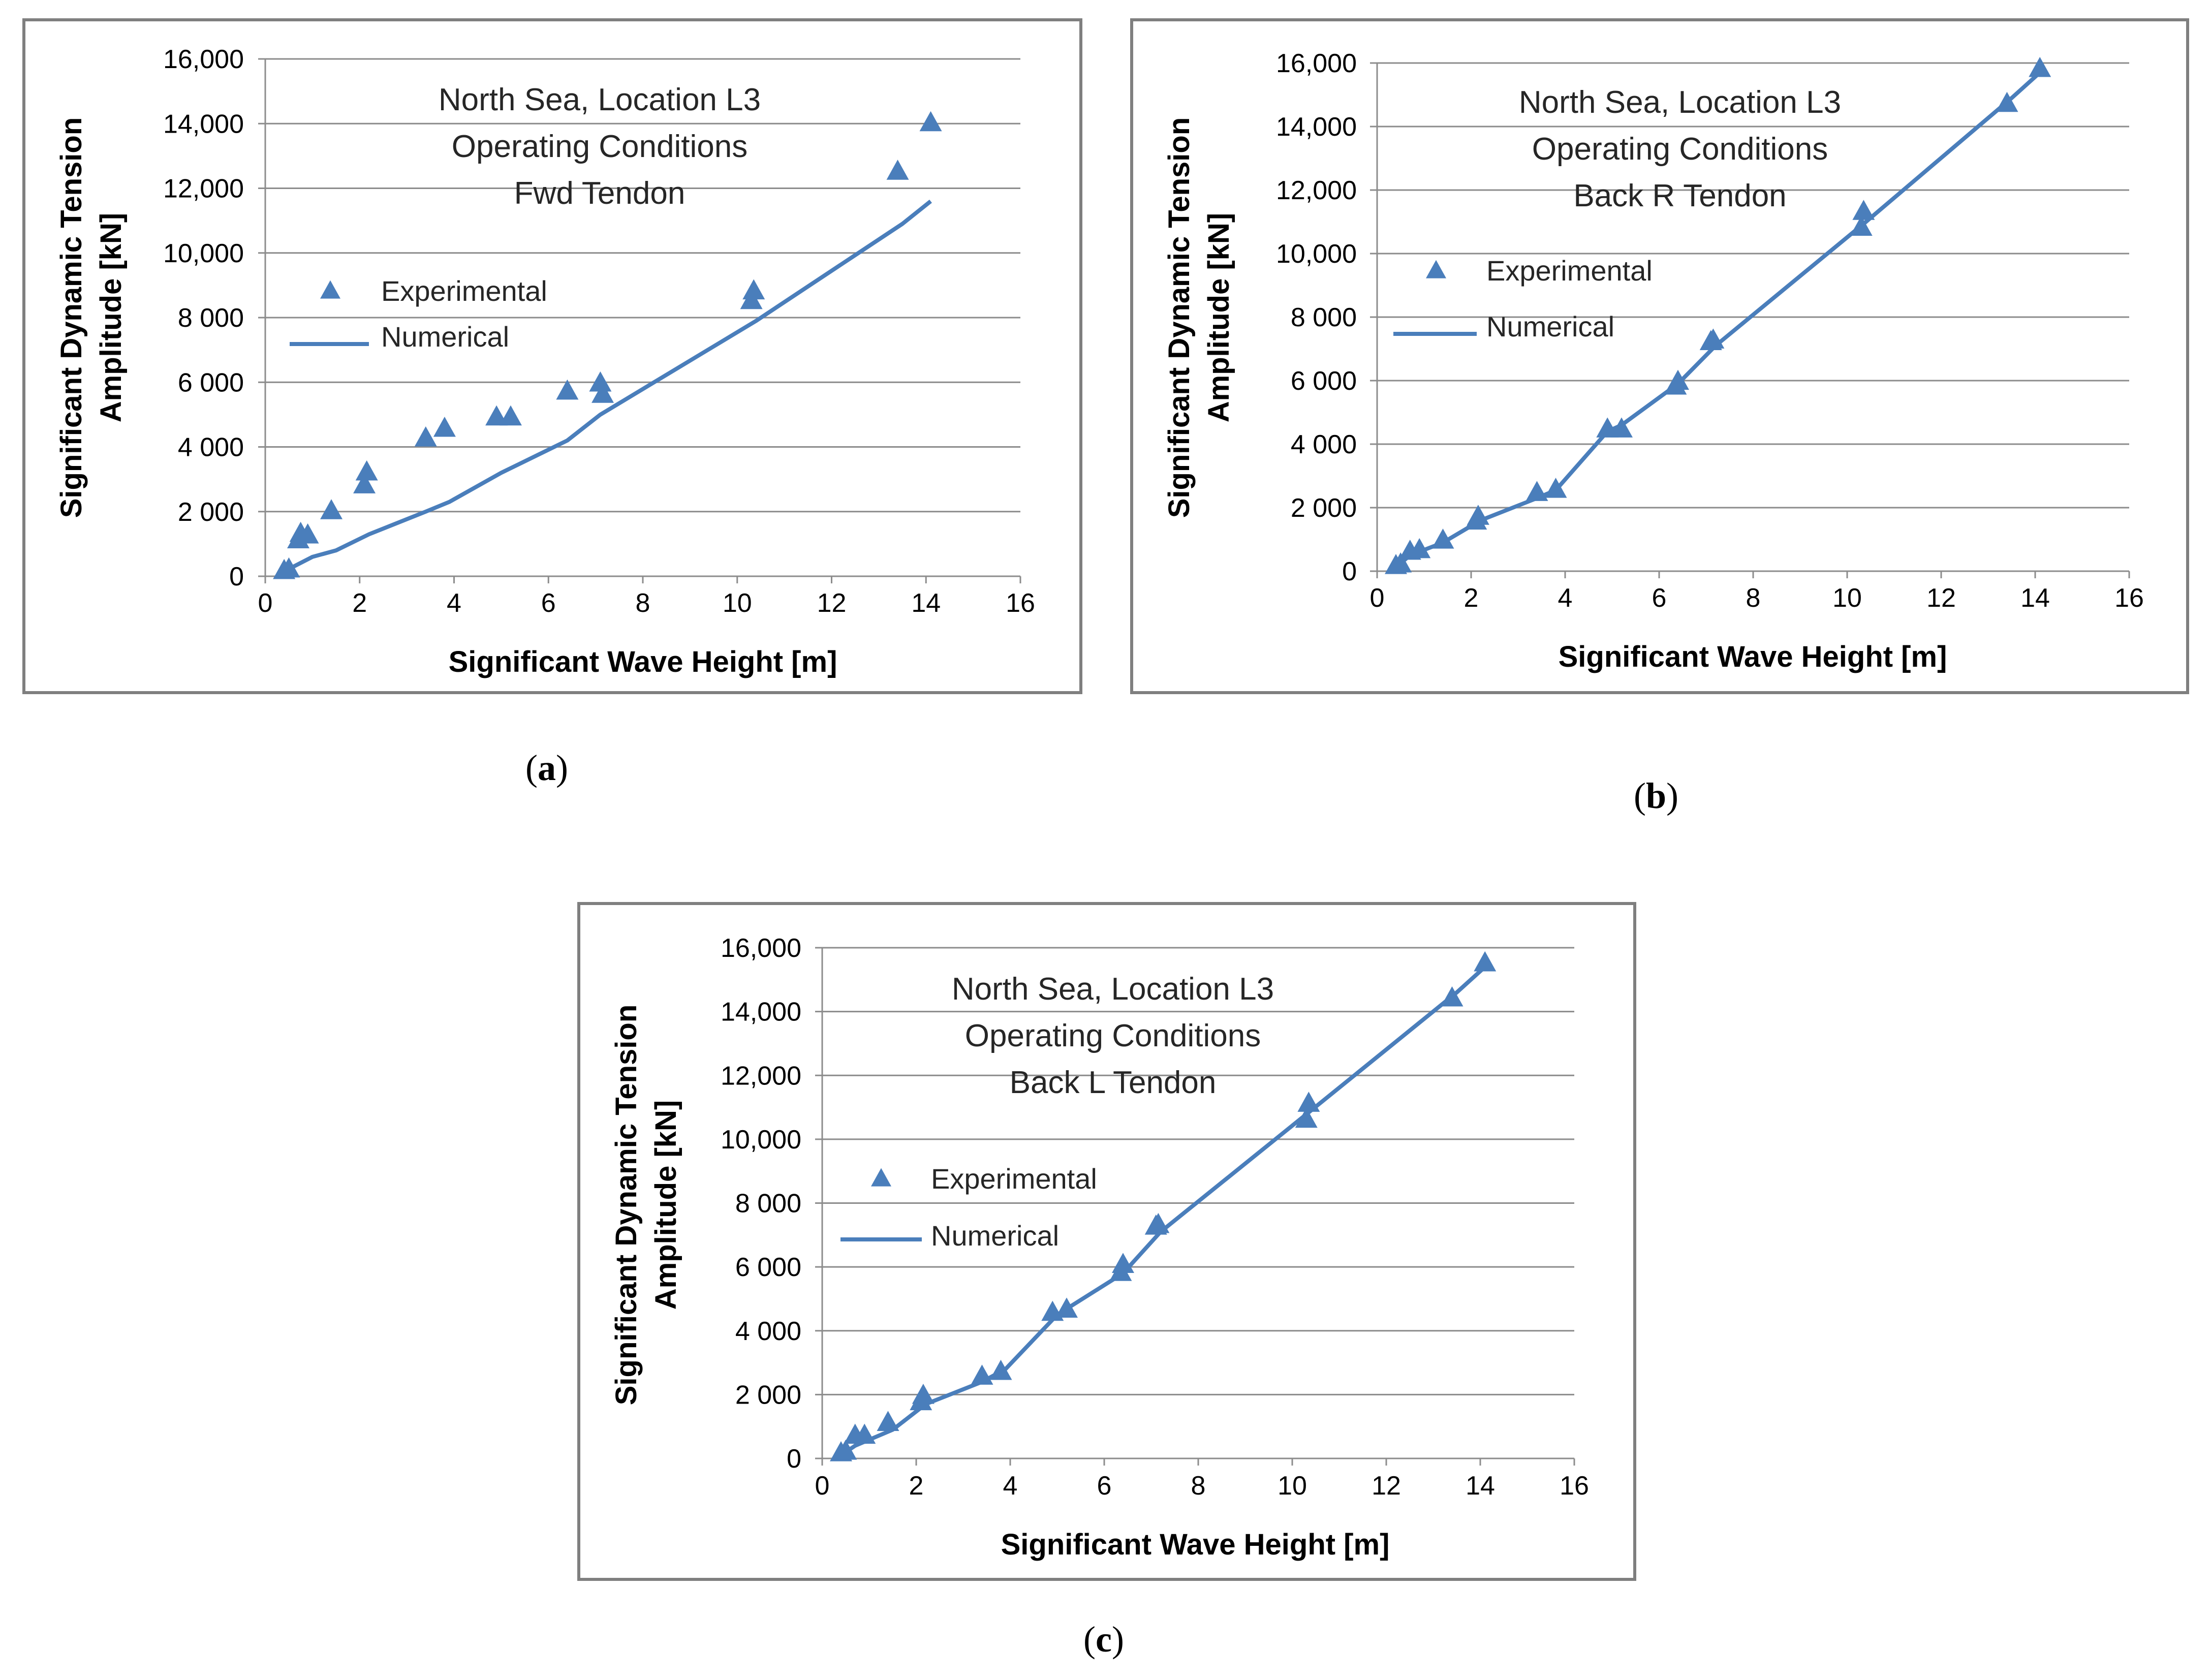  What do you see at coordinates (546, 768) in the screenshot?
I see `caption-a: (a)` at bounding box center [546, 768].